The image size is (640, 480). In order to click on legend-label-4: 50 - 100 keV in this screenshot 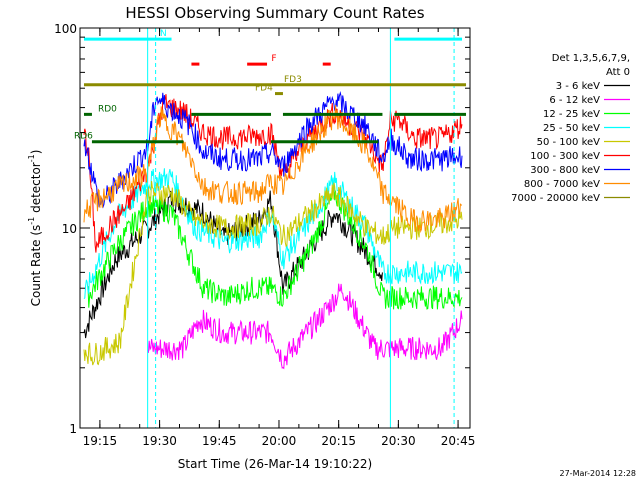, I will do `click(569, 142)`.